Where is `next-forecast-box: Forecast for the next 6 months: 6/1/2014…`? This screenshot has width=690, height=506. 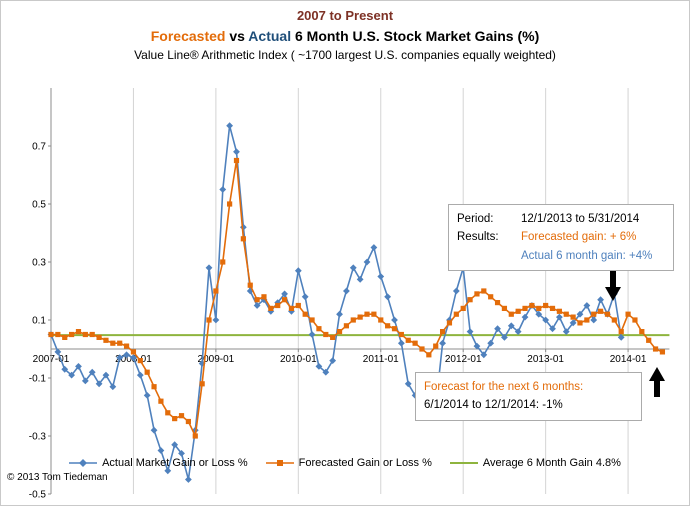
next-forecast-box: Forecast for the next 6 months: 6/1/2014… is located at coordinates (528, 396).